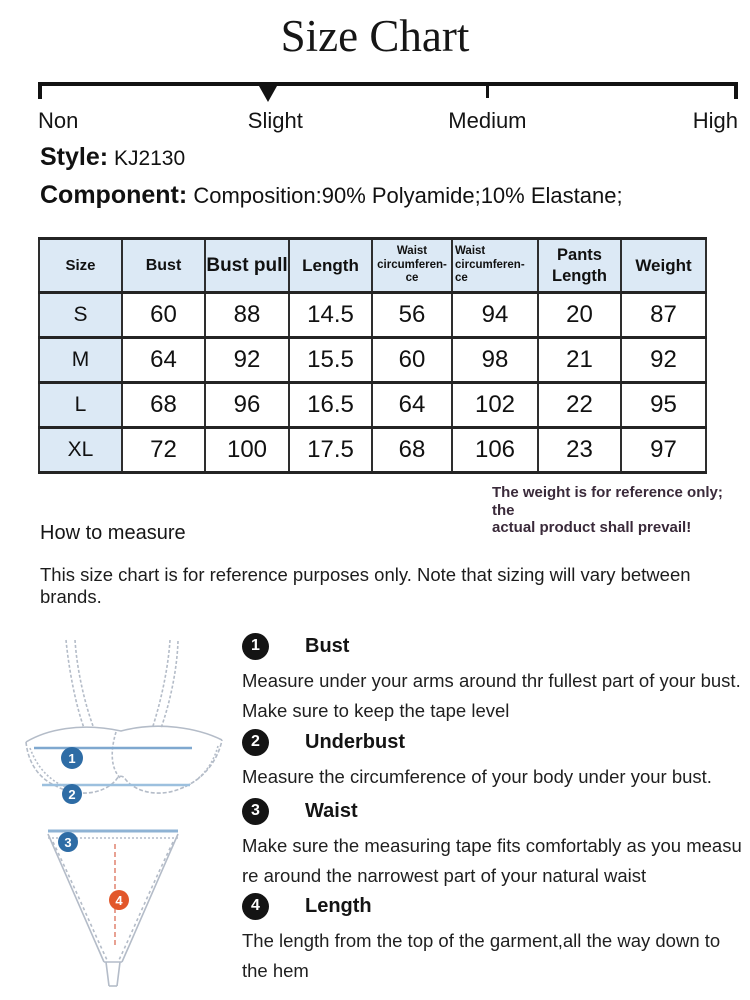 The height and width of the screenshot is (1000, 750). I want to click on table-cell: 106, so click(495, 450).